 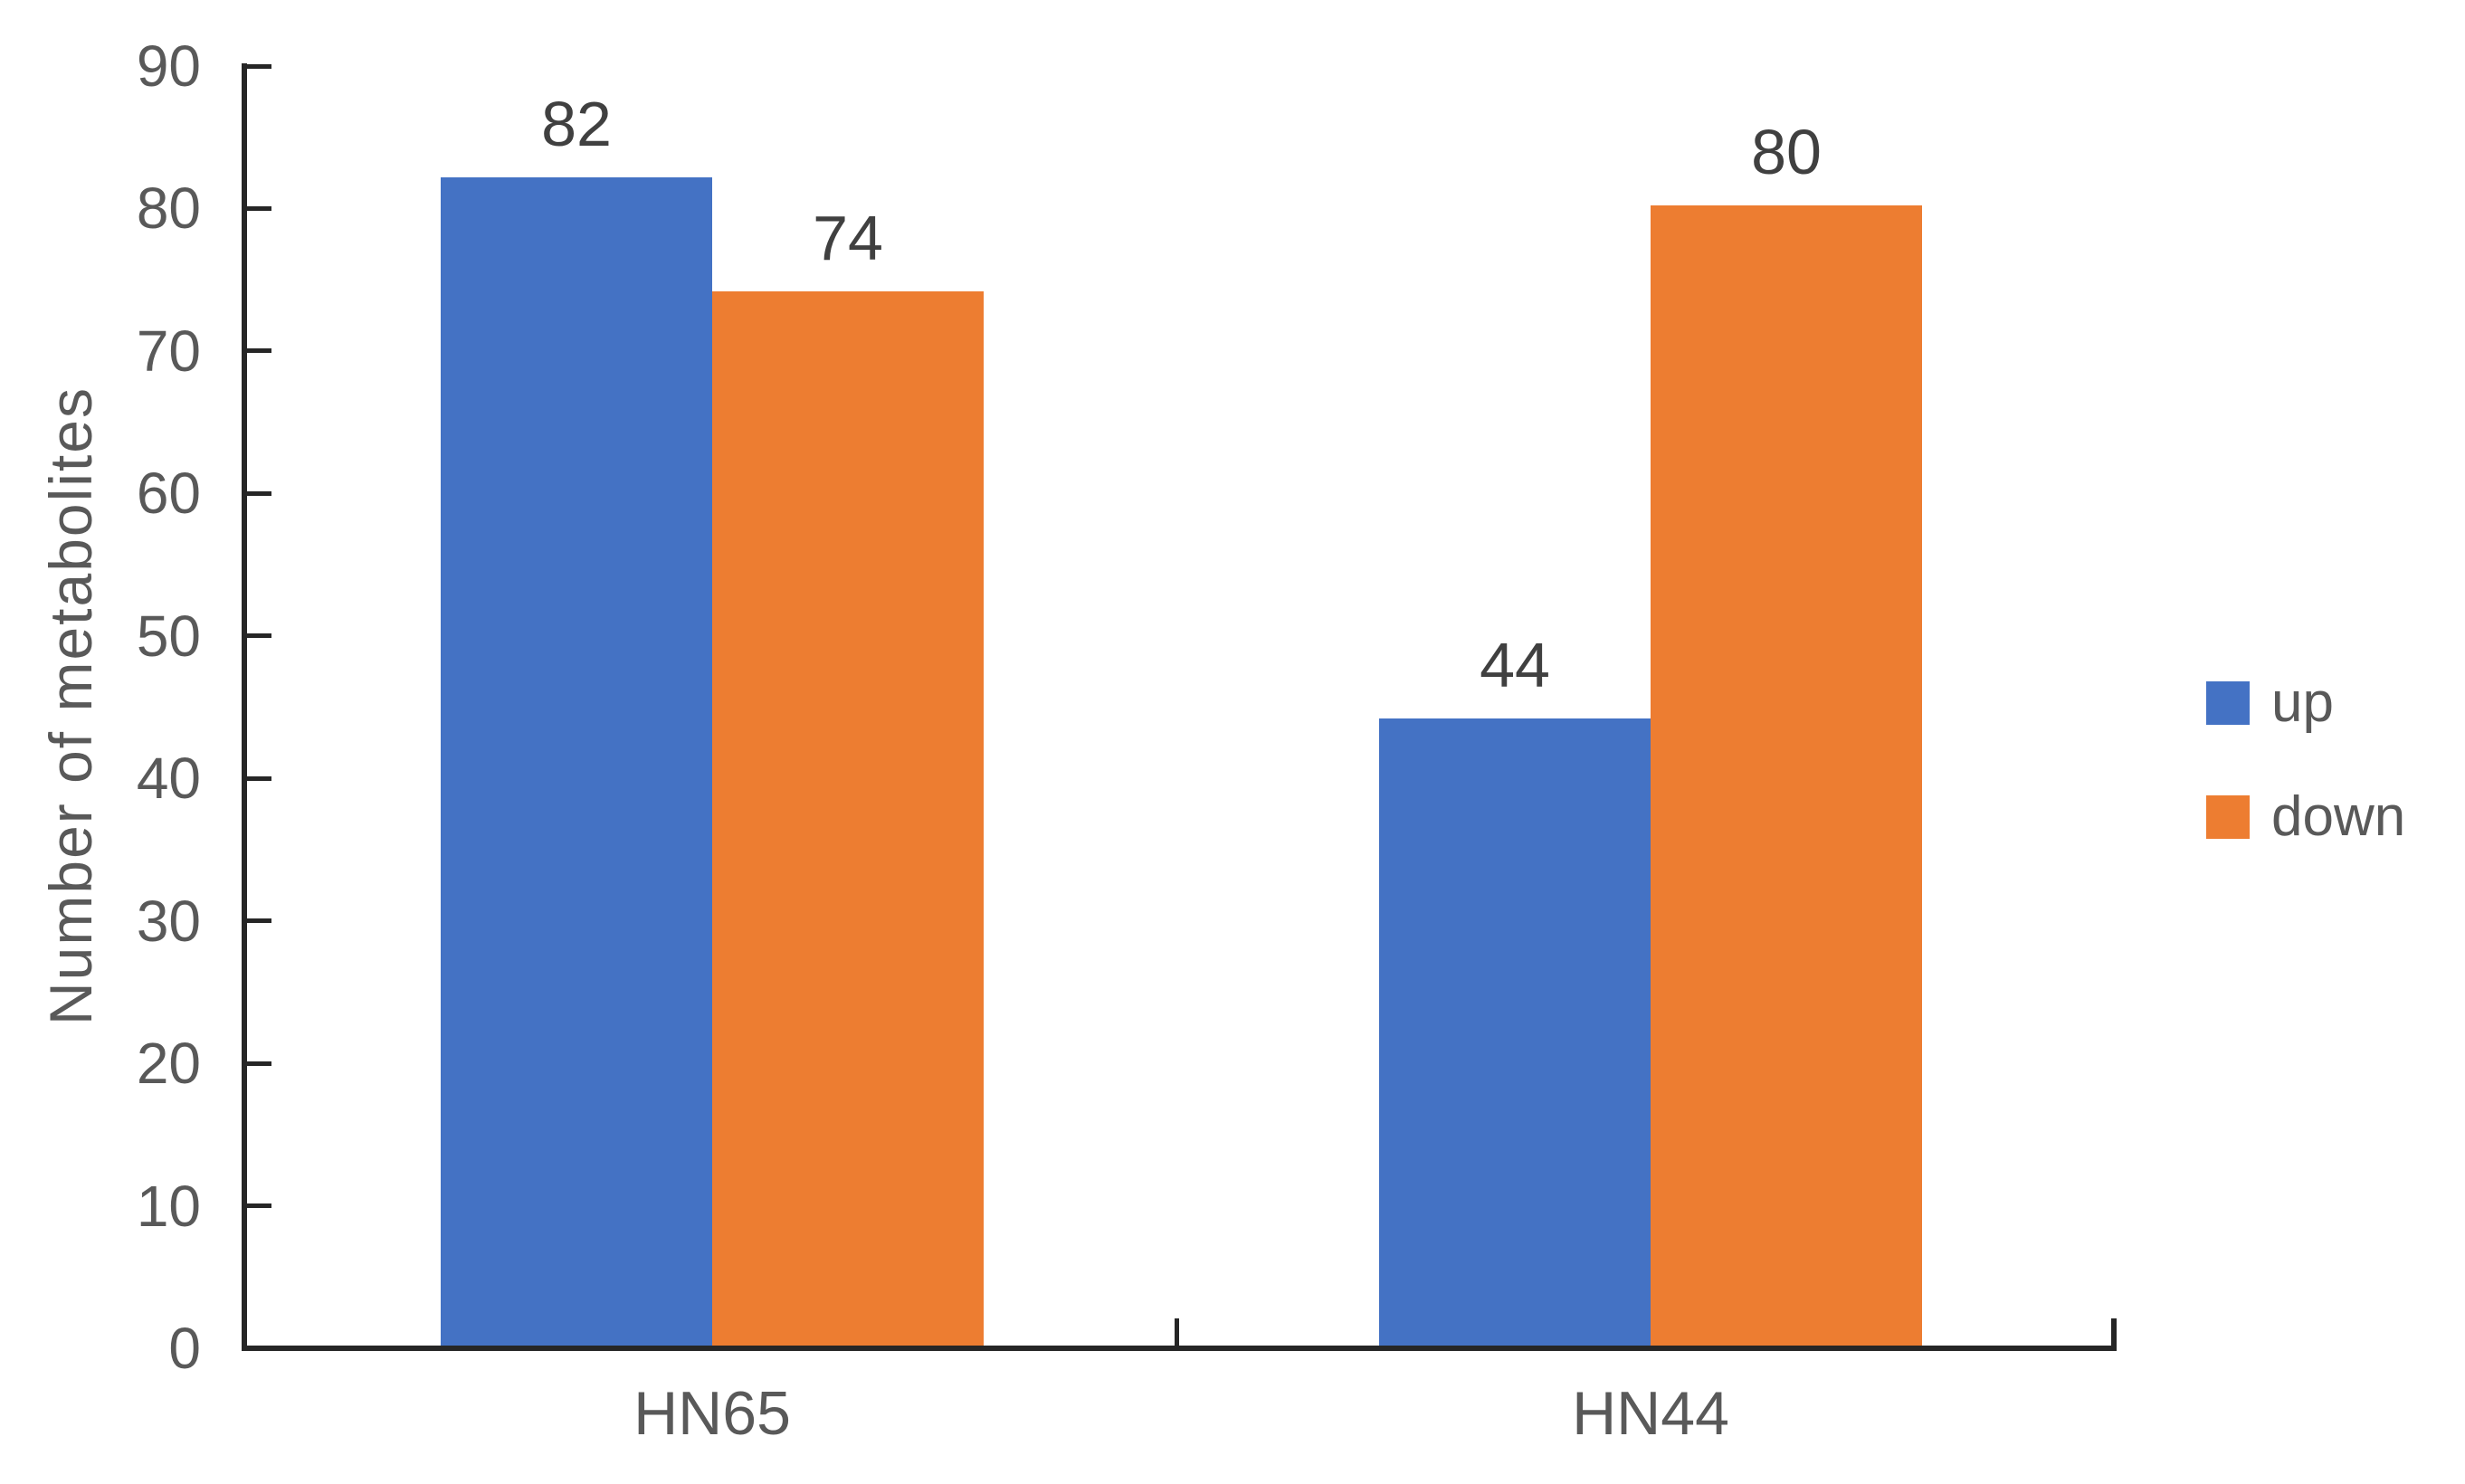 What do you see at coordinates (168, 208) in the screenshot?
I see `y-tick-label: 80` at bounding box center [168, 208].